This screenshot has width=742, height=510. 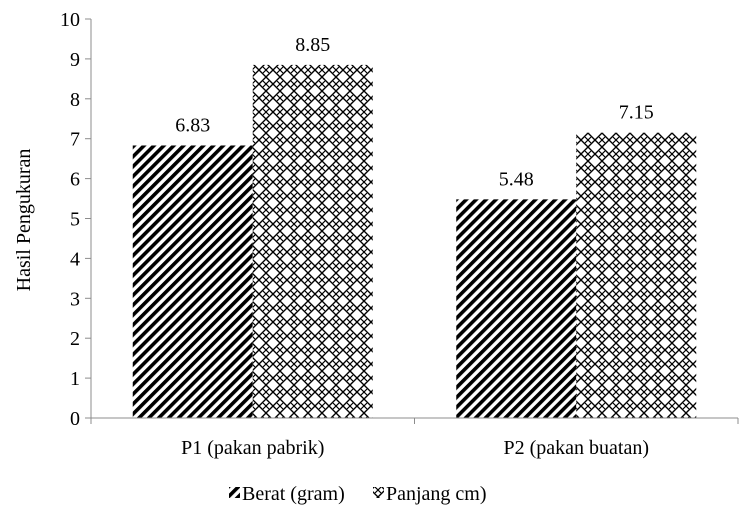 I want to click on data-label: 5.48, so click(x=516, y=179).